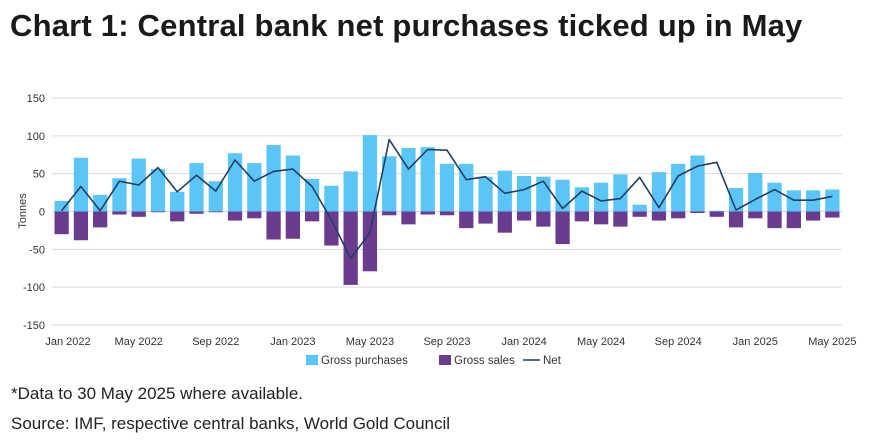 The height and width of the screenshot is (448, 872). What do you see at coordinates (34, 212) in the screenshot?
I see `y-axis-ticks: 150 100 50 0 -50 -100 -150` at bounding box center [34, 212].